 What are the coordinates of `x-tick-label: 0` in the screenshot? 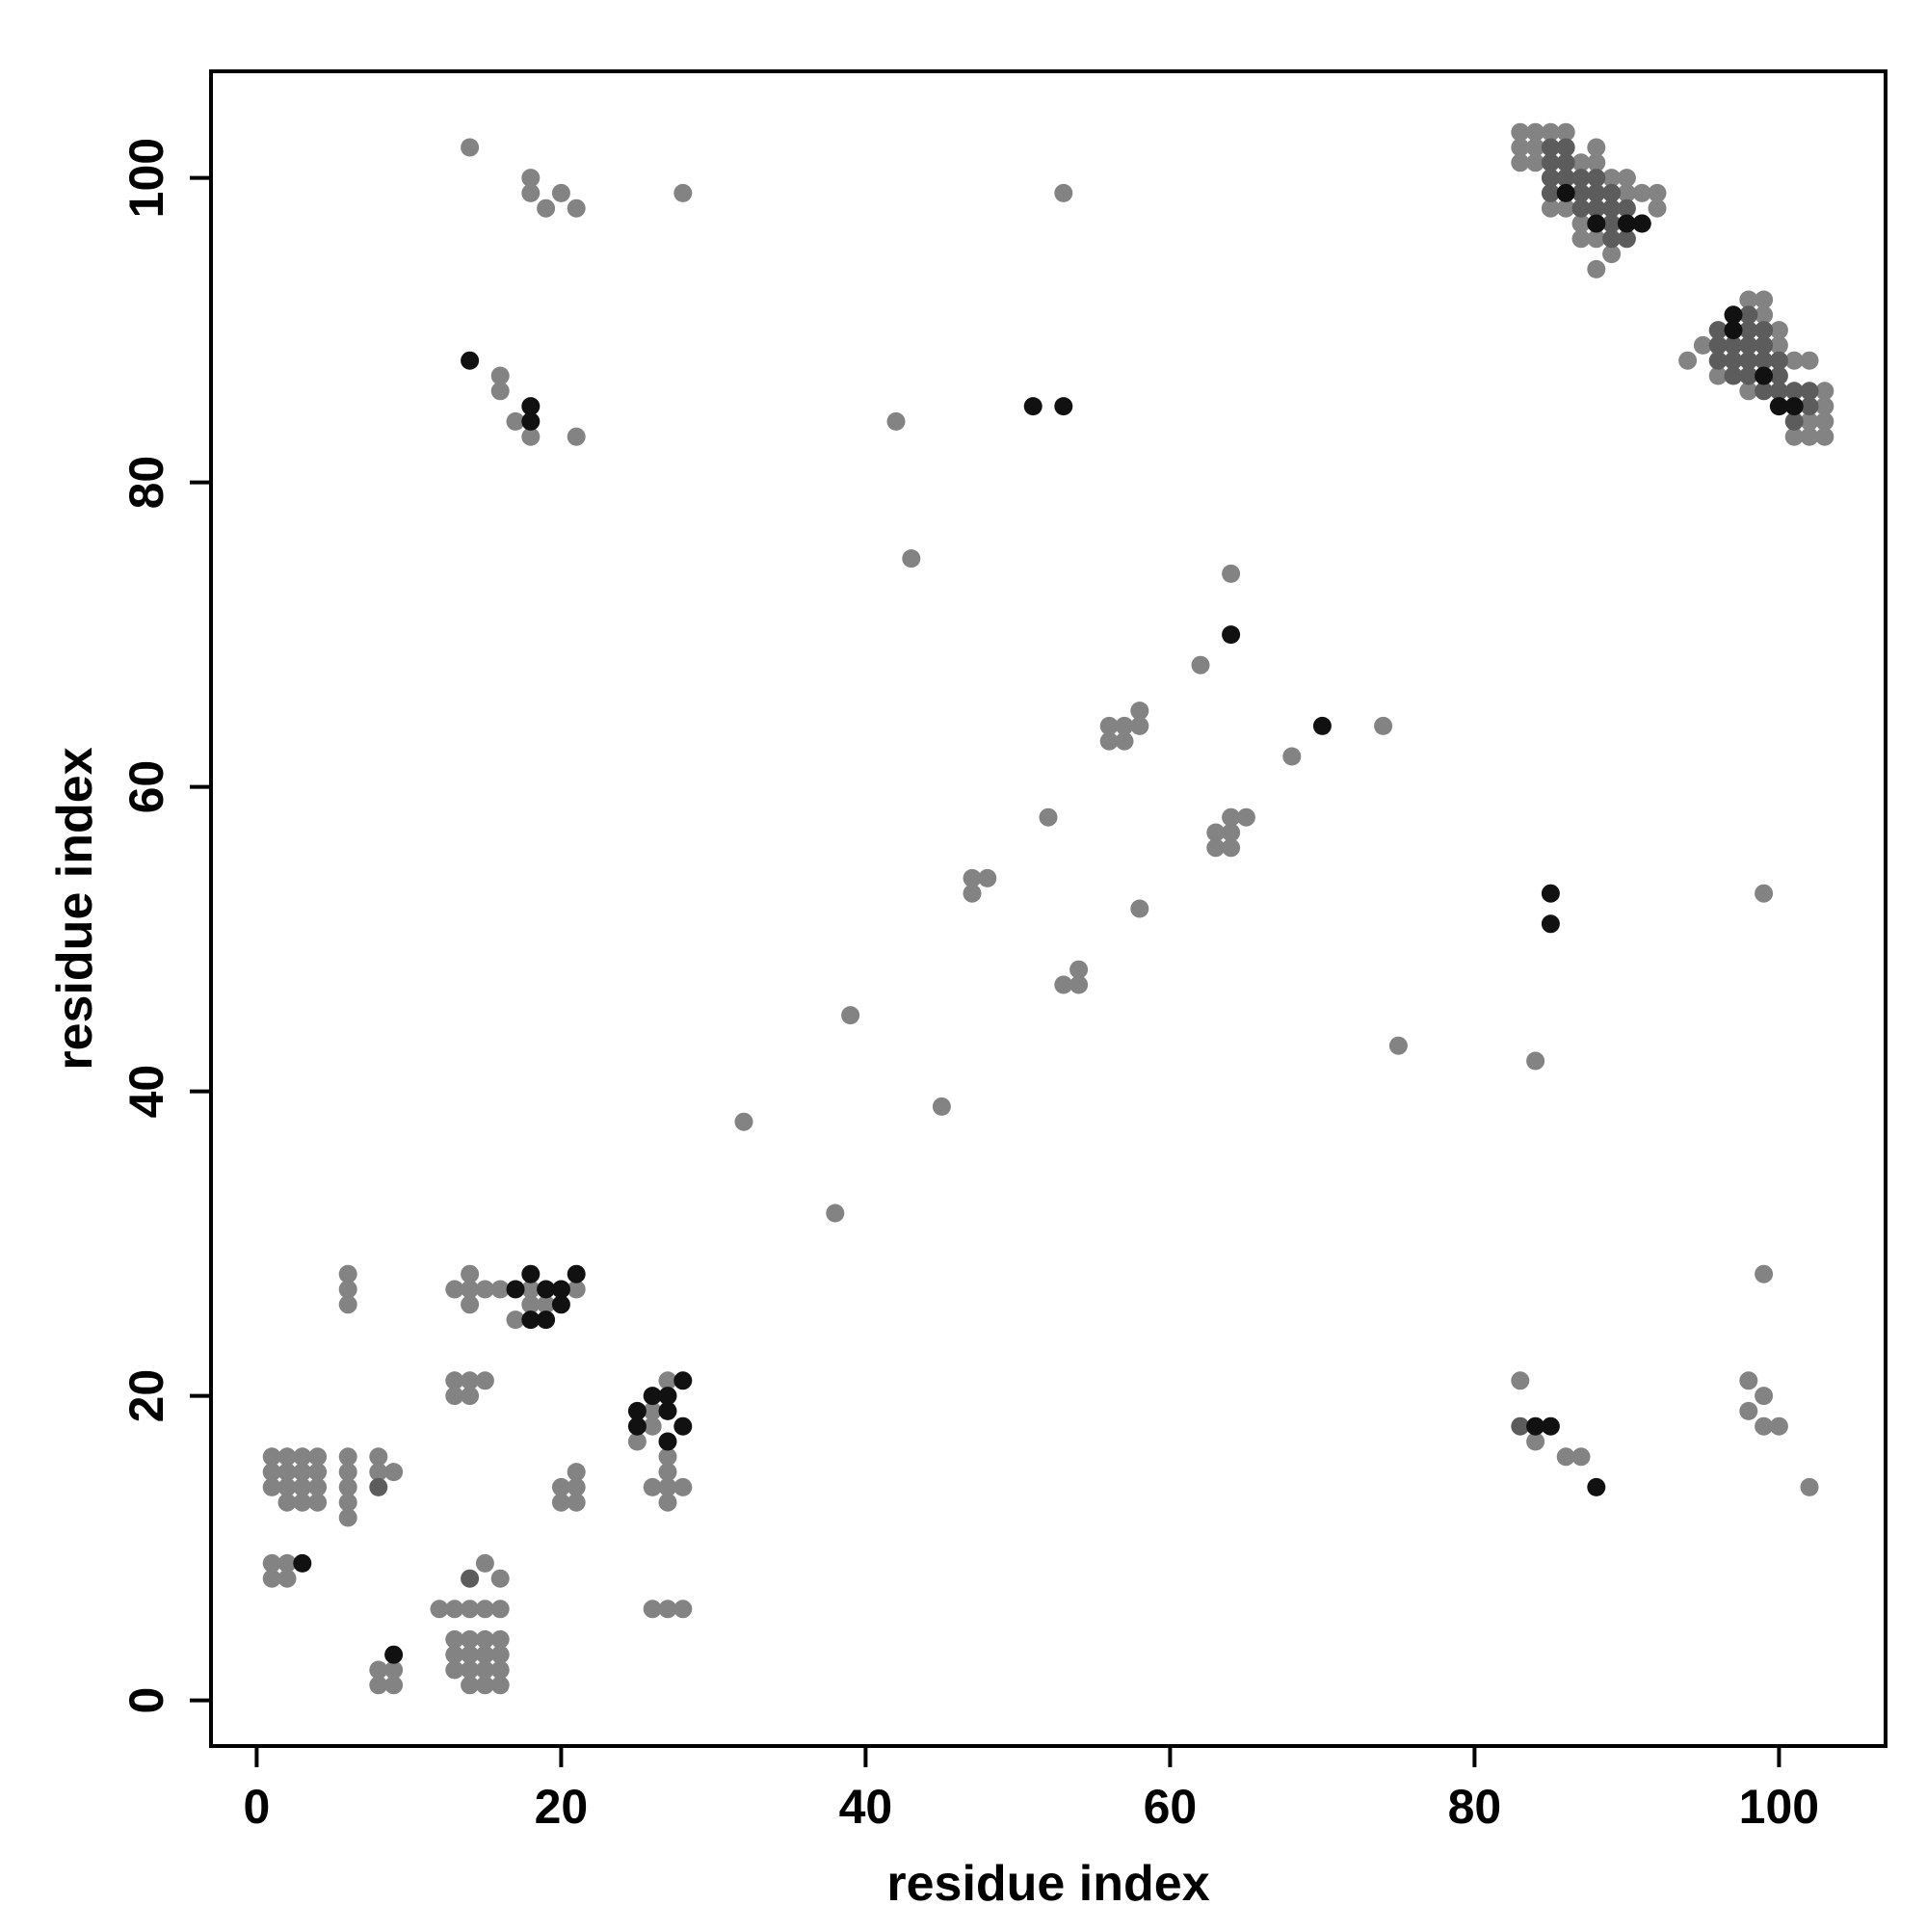 It's located at (256, 1807).